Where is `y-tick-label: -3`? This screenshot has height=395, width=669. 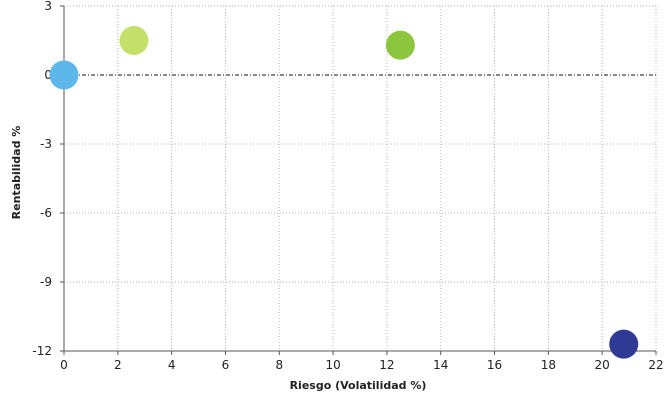
y-tick-label: -3 is located at coordinates (46, 144).